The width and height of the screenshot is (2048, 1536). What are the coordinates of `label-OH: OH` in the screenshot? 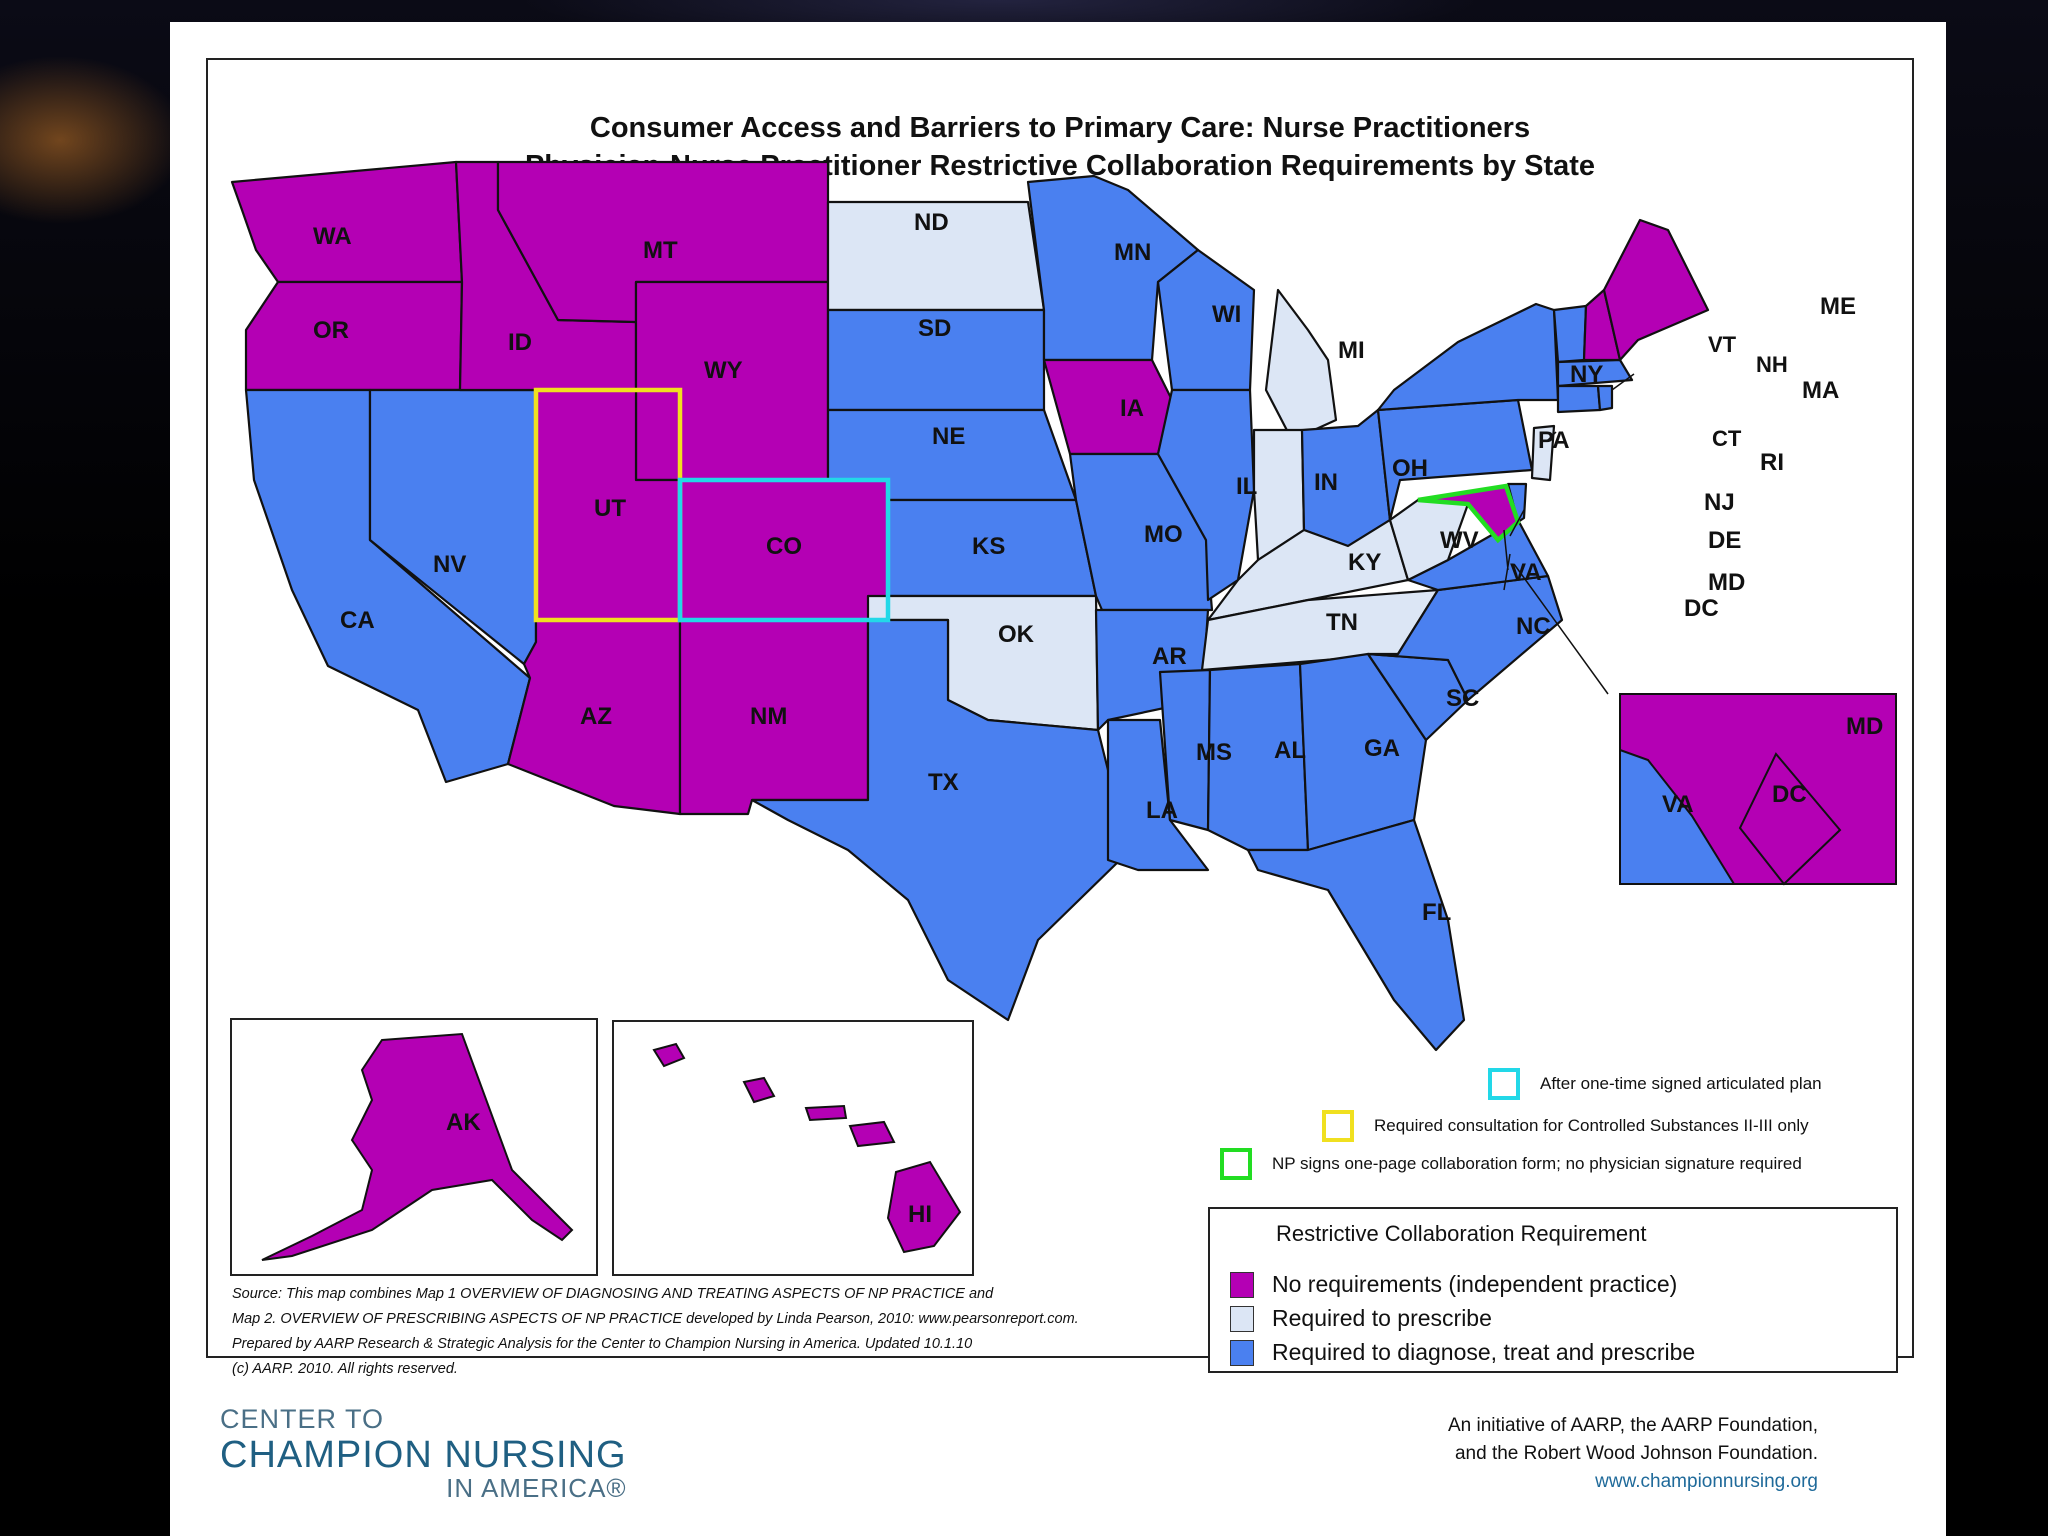 It's located at (1410, 468).